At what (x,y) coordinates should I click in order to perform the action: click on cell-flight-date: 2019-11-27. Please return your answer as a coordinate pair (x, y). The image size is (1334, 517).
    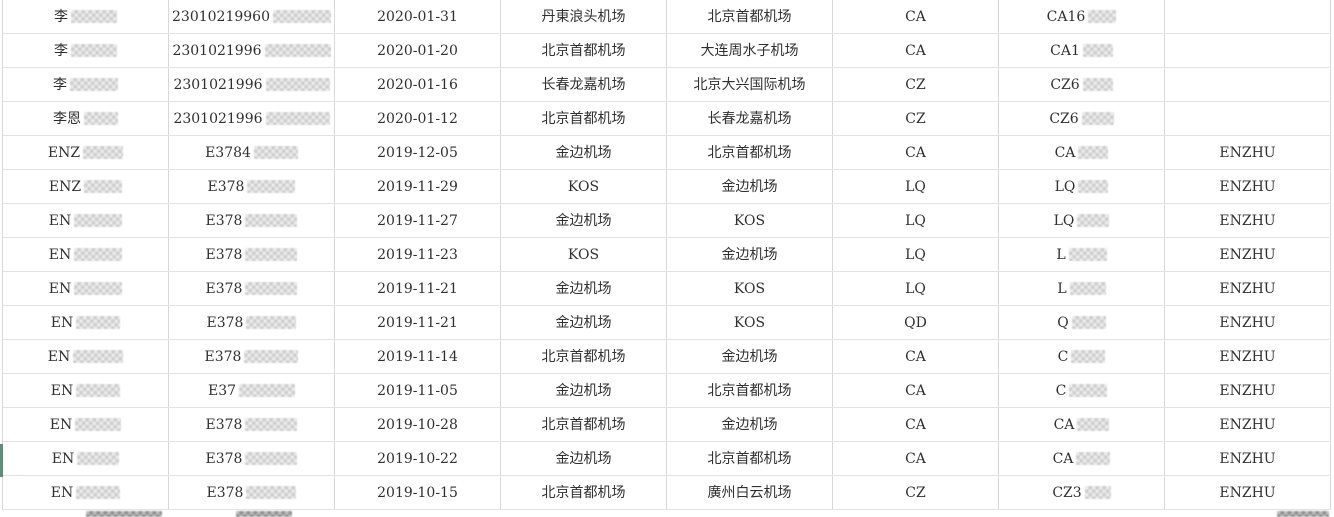
    Looking at the image, I should click on (418, 220).